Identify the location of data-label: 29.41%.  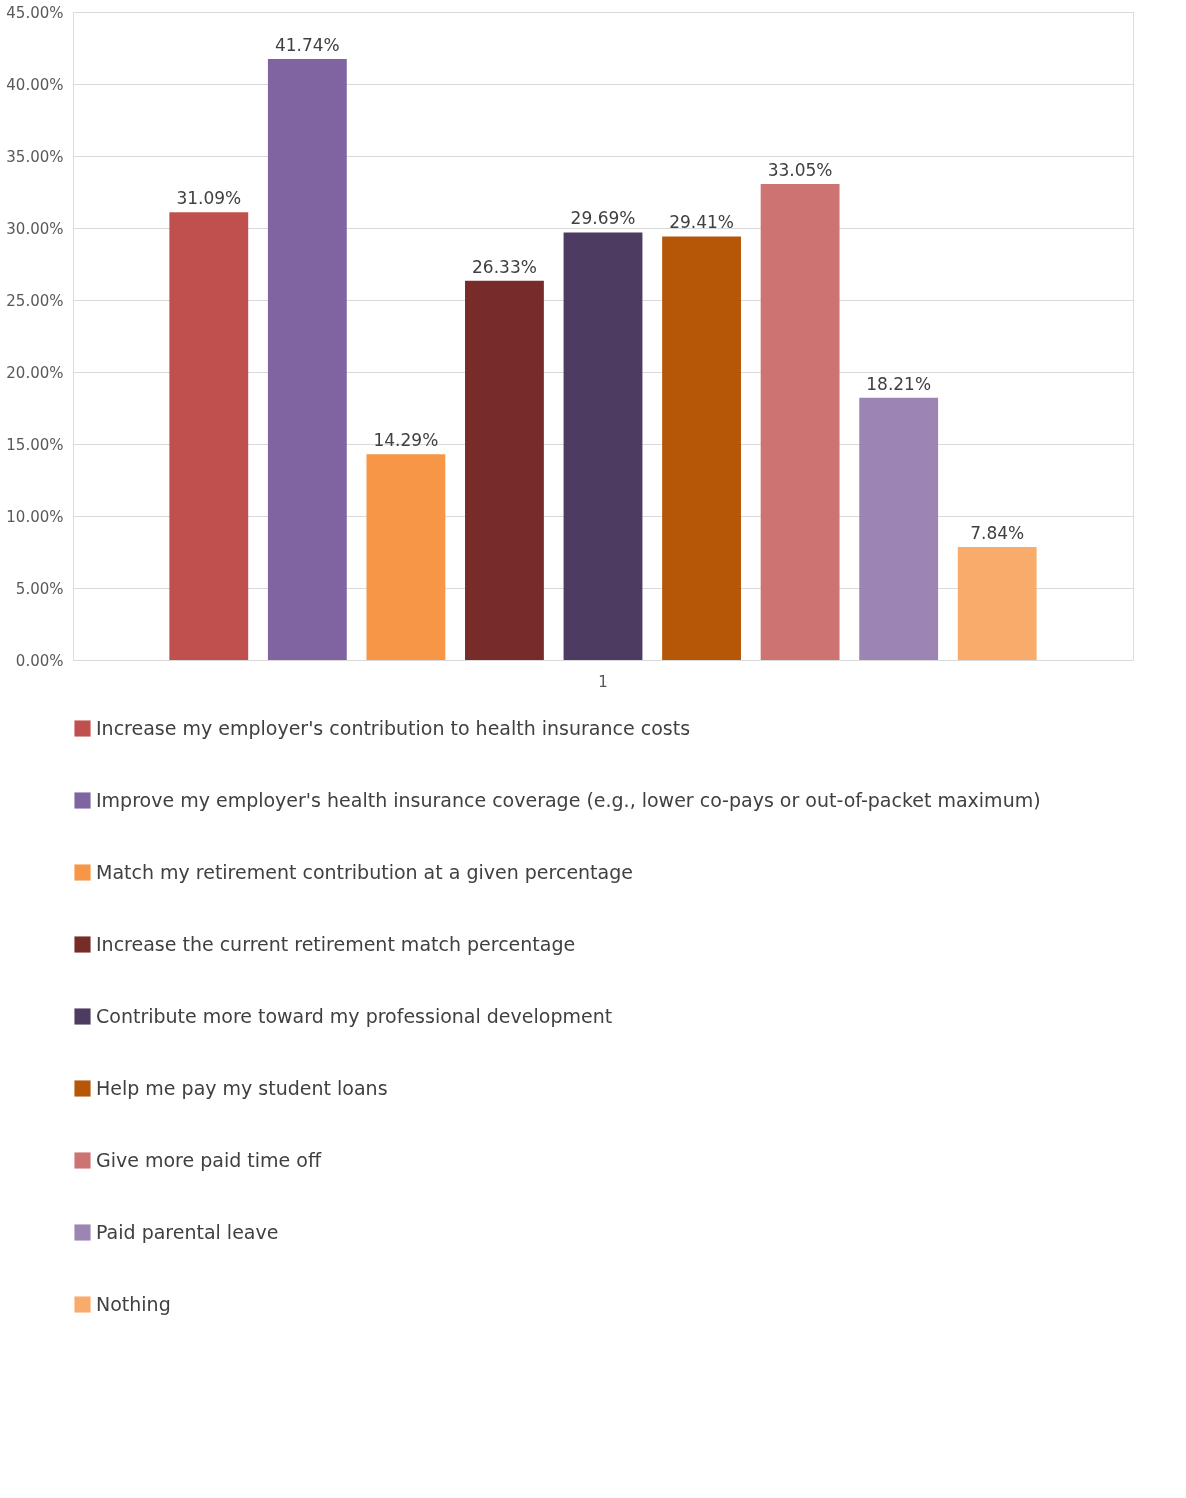
(701, 222).